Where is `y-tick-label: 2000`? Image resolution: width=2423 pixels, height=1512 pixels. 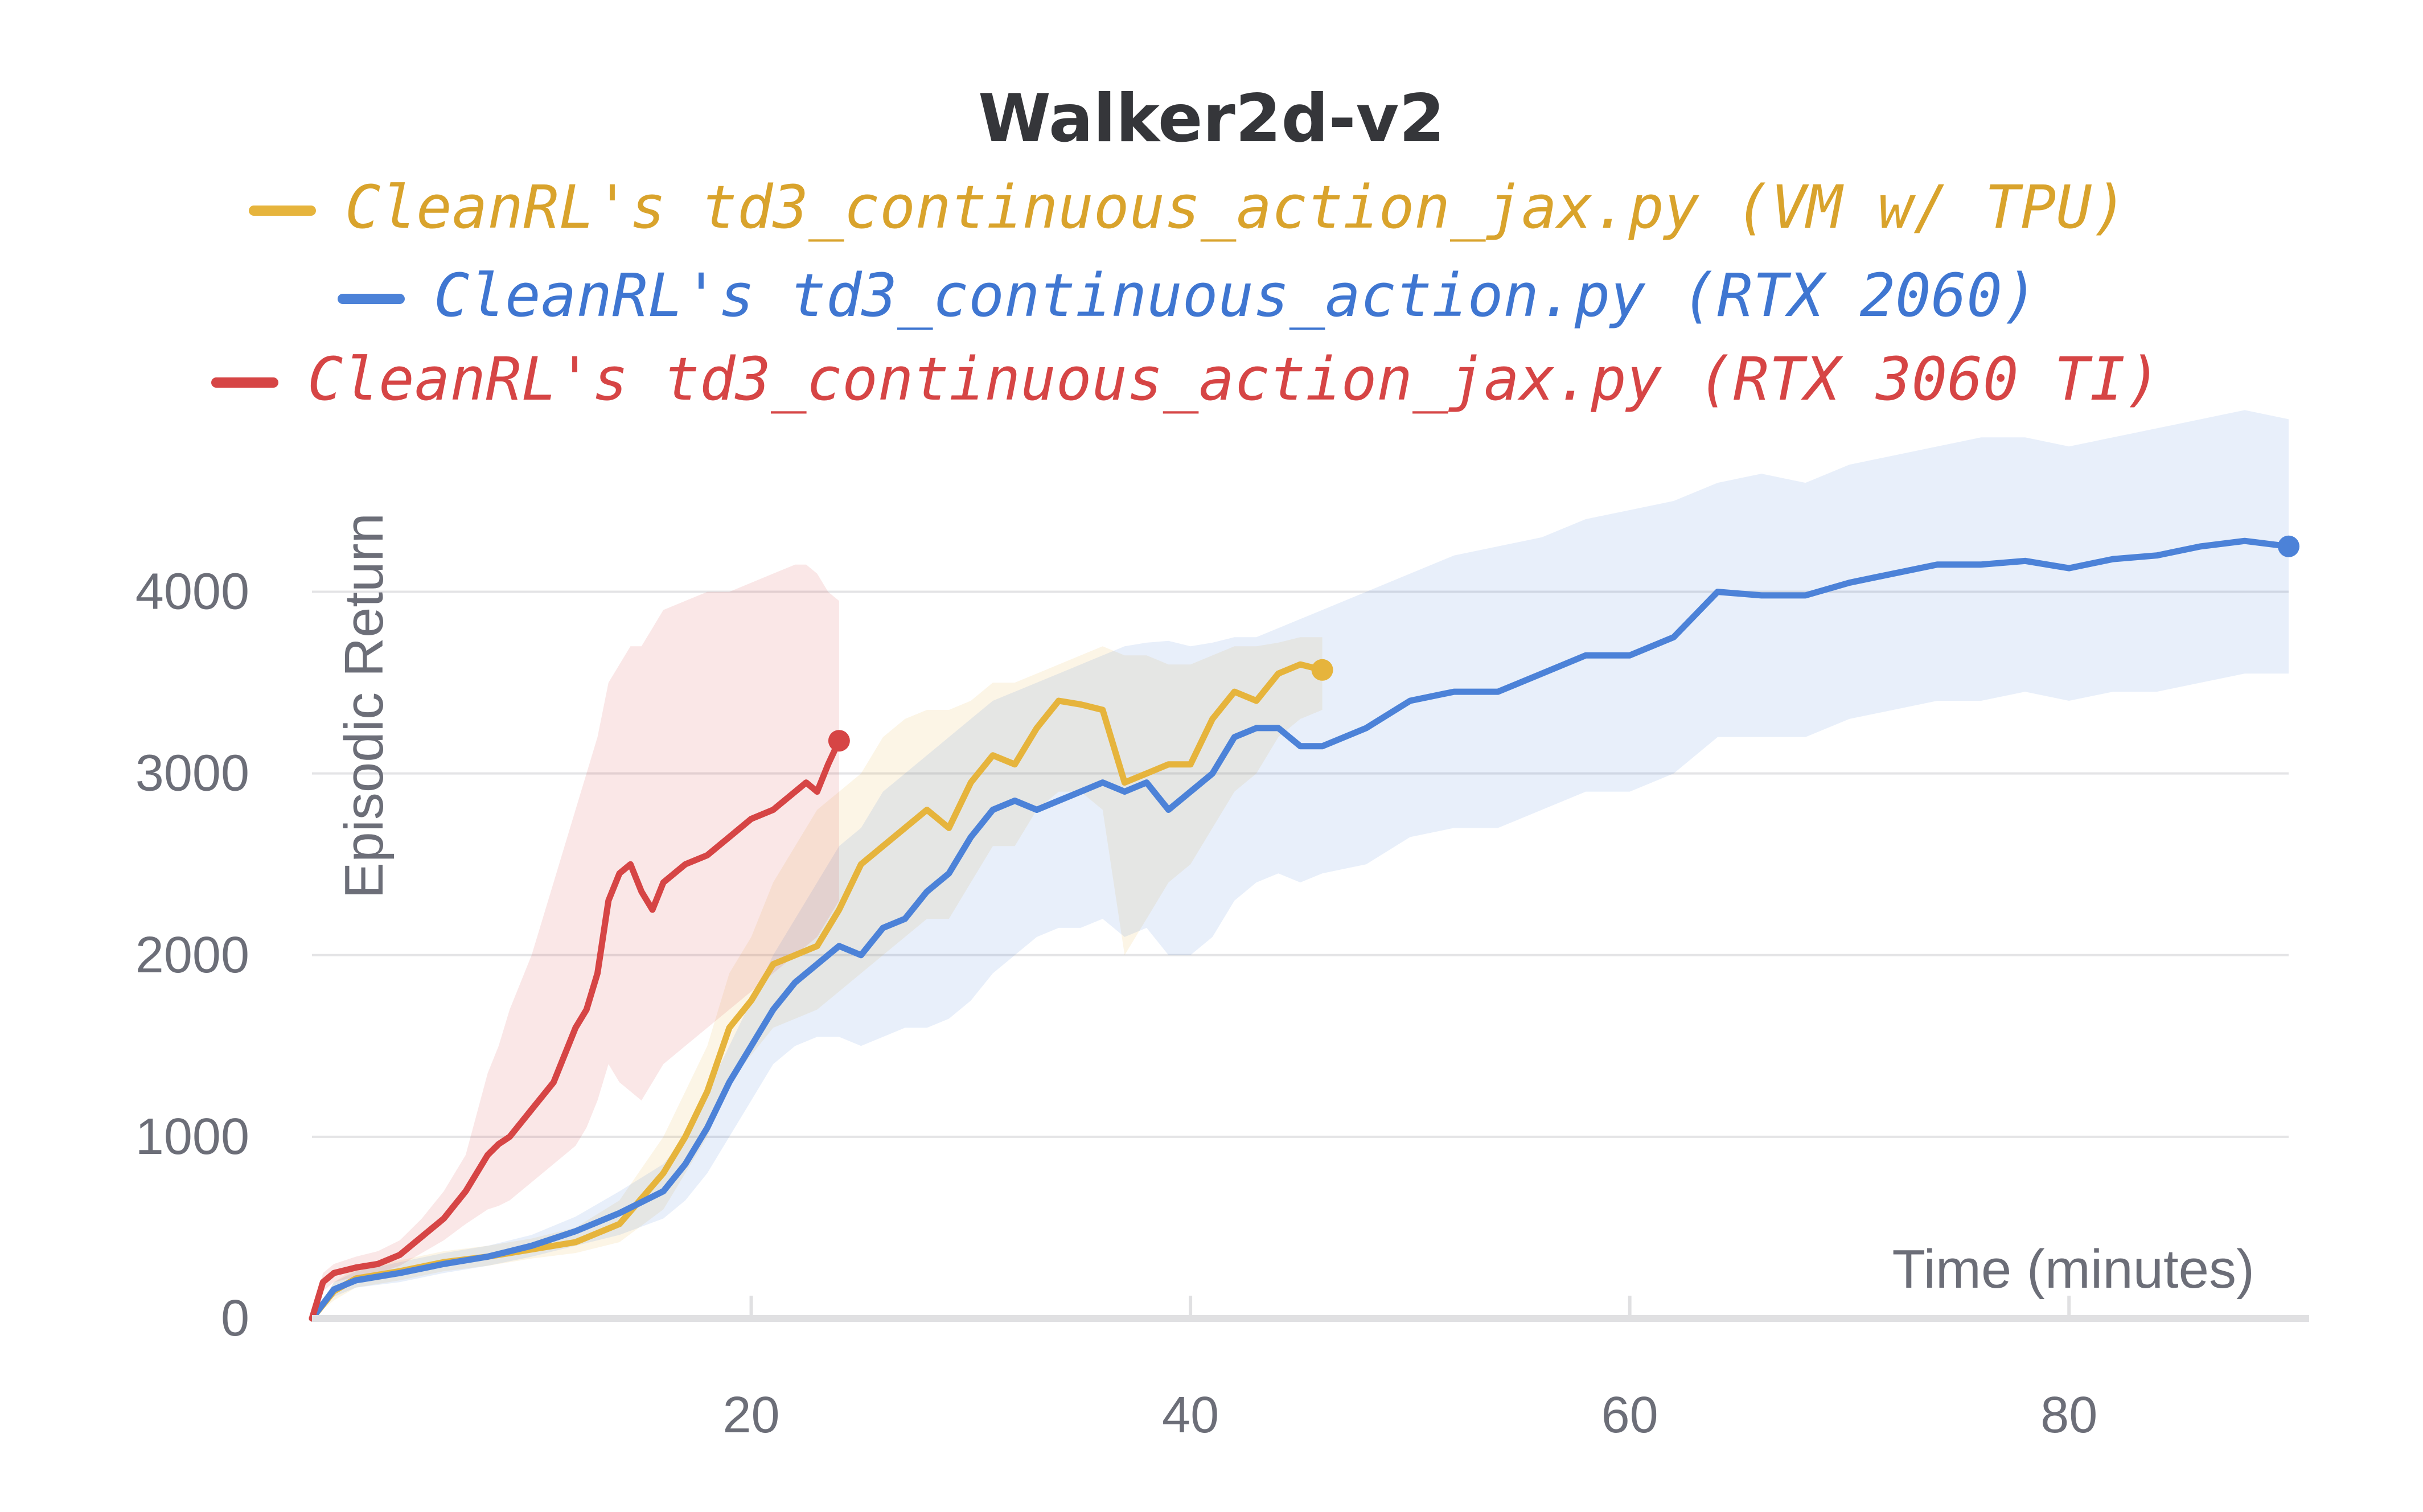 y-tick-label: 2000 is located at coordinates (192, 955).